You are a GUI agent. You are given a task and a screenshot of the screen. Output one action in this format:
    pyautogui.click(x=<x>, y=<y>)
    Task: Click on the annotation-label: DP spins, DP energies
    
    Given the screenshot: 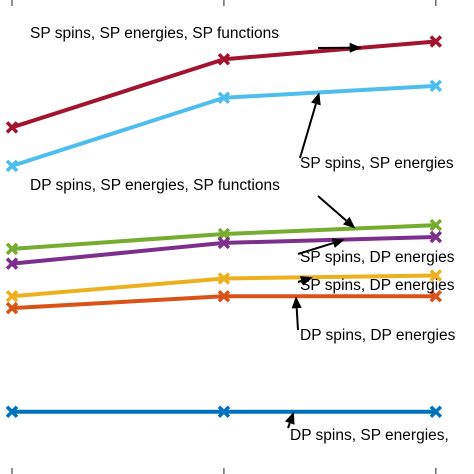 What is the action you would take?
    pyautogui.click(x=378, y=335)
    